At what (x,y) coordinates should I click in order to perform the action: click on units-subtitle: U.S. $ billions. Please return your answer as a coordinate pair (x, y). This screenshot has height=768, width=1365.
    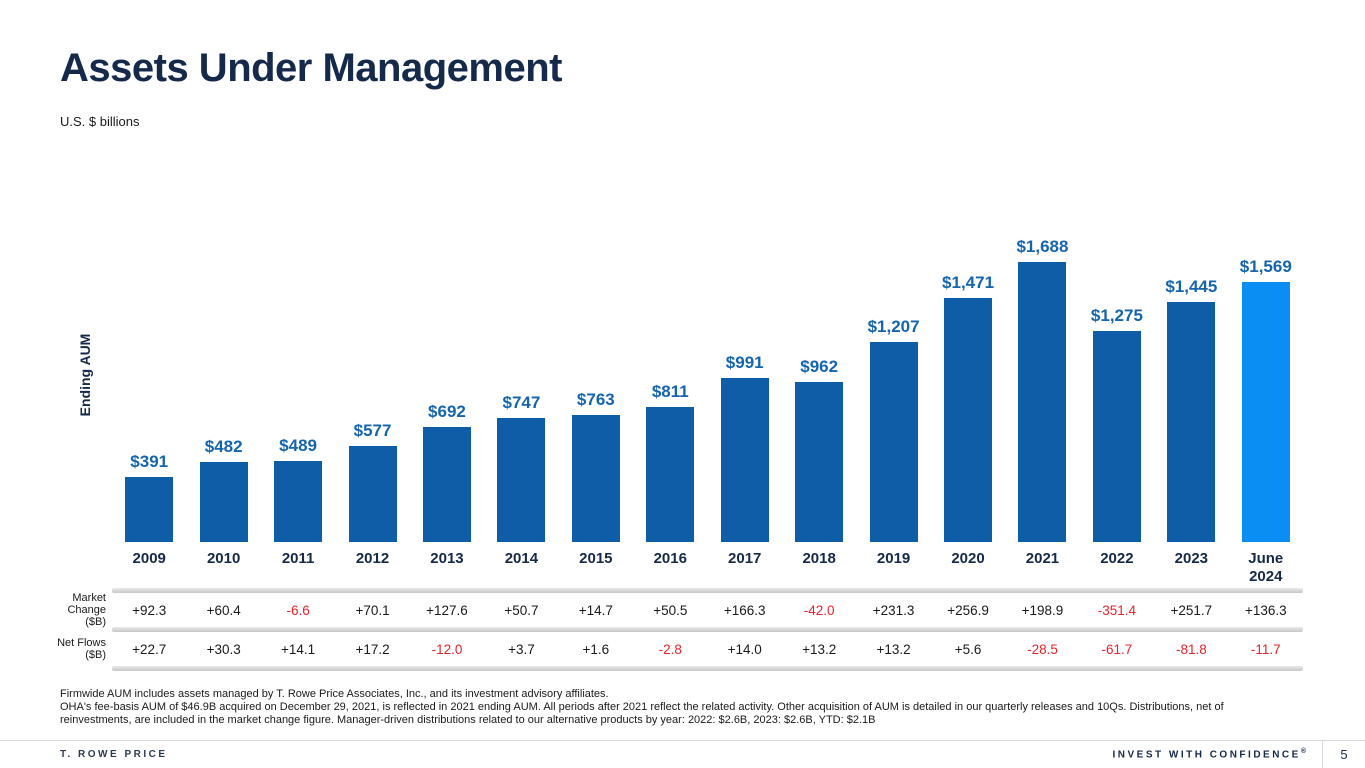
    Looking at the image, I should click on (100, 121).